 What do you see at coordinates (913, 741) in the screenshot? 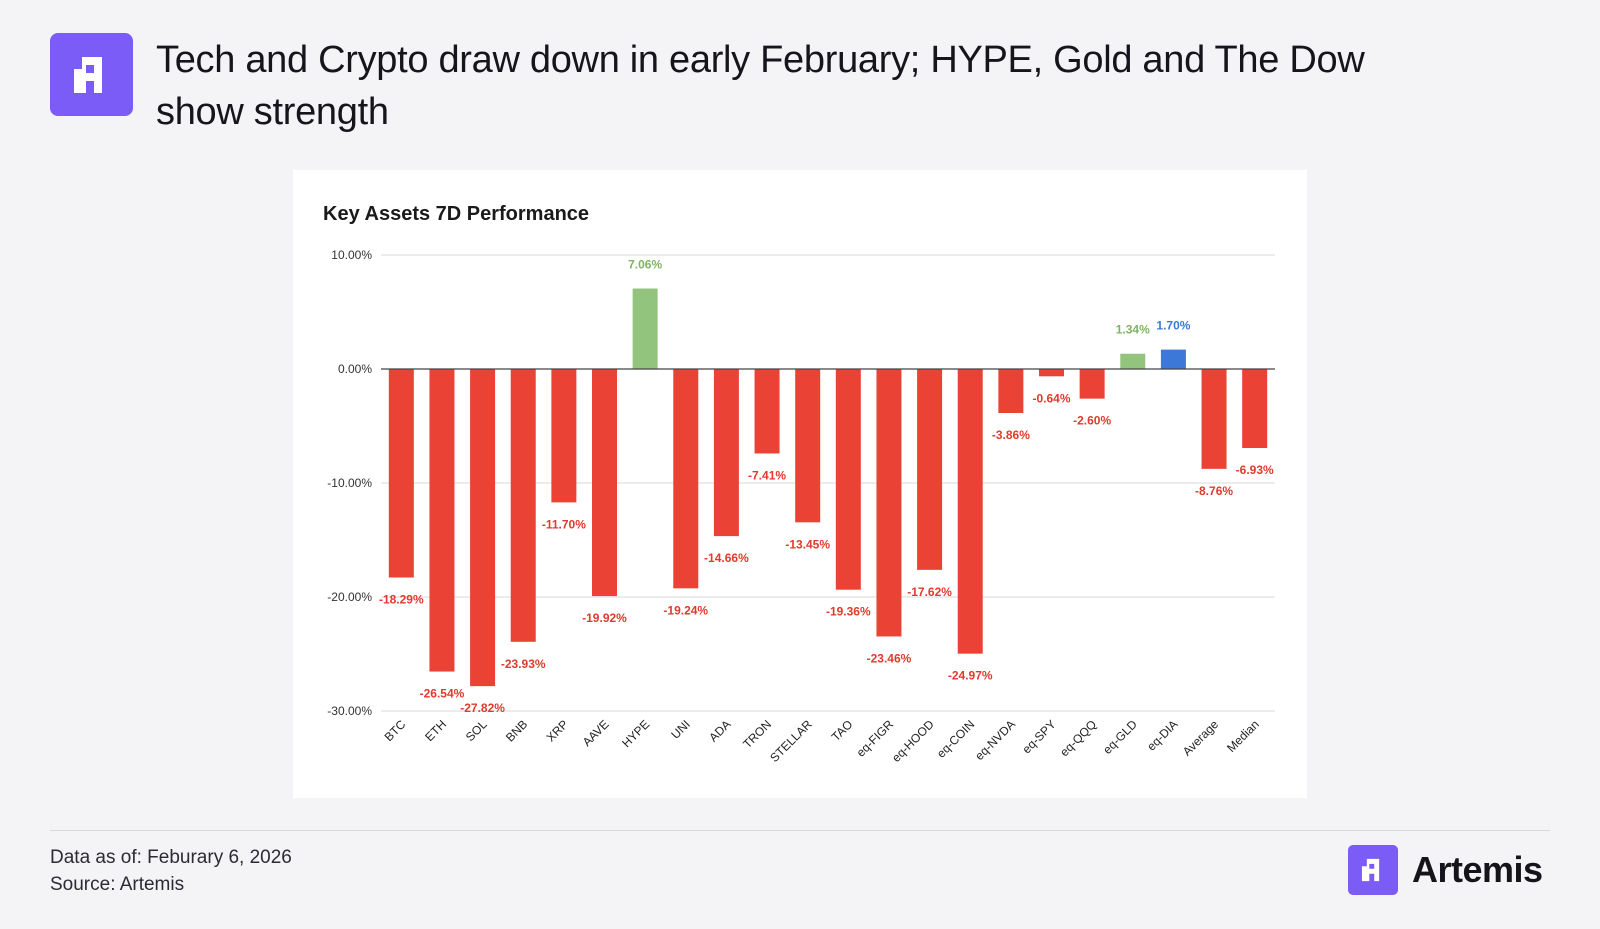
I see `x-tick-label: eq-HOOD` at bounding box center [913, 741].